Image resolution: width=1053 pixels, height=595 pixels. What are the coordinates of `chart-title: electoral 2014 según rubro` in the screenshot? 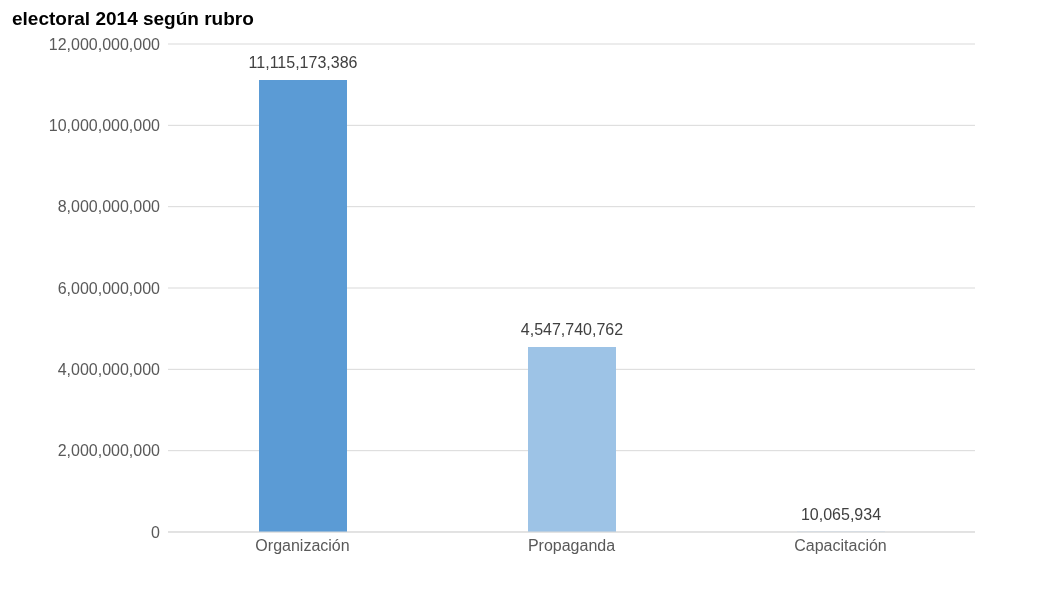 It's located at (133, 19).